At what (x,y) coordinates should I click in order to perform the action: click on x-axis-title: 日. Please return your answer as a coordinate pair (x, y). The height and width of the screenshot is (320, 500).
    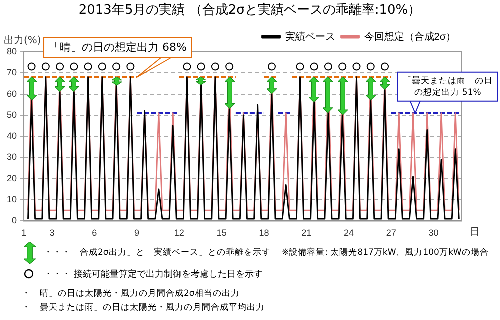
    Looking at the image, I should click on (475, 232).